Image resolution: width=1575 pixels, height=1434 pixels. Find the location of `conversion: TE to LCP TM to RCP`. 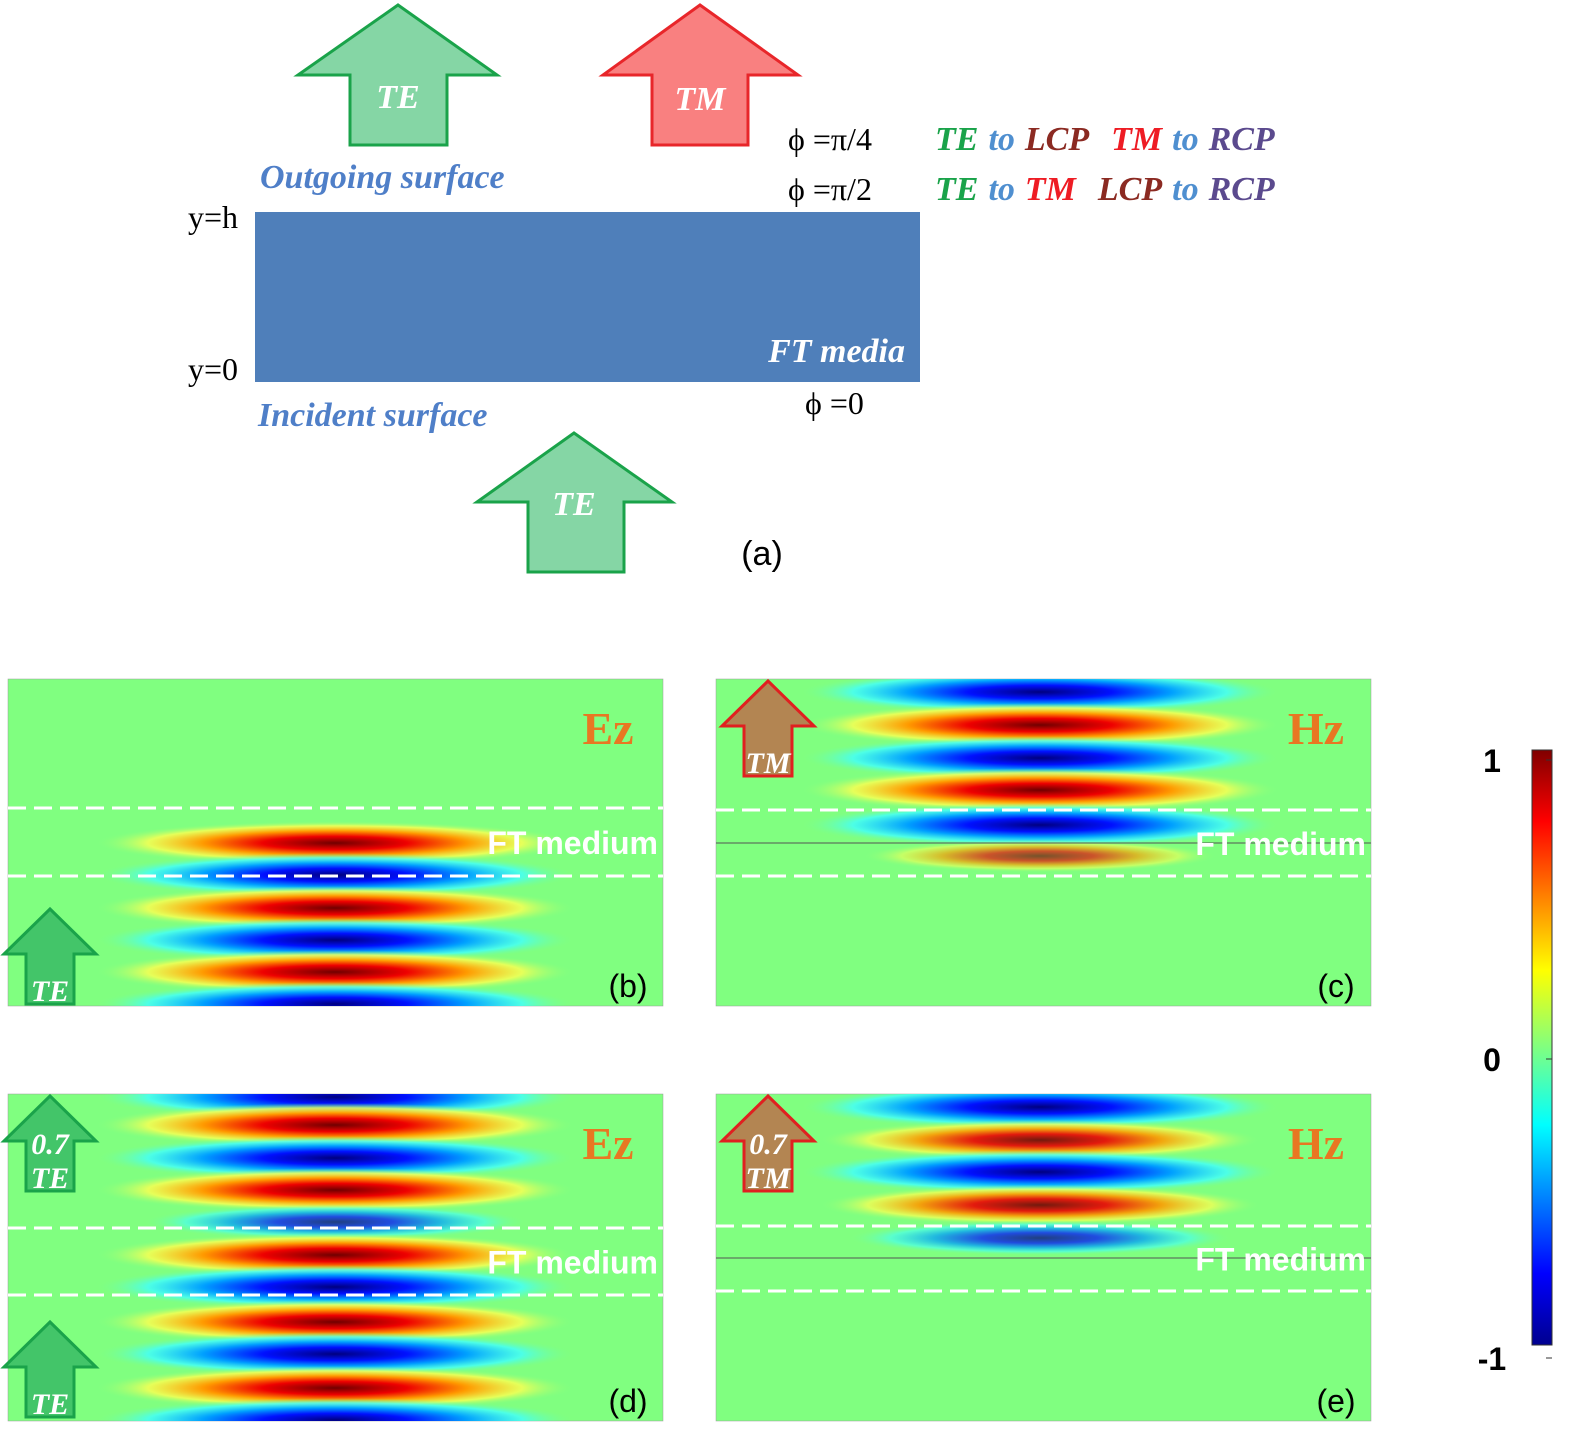

conversion: TE to LCP TM to RCP is located at coordinates (1105, 139).